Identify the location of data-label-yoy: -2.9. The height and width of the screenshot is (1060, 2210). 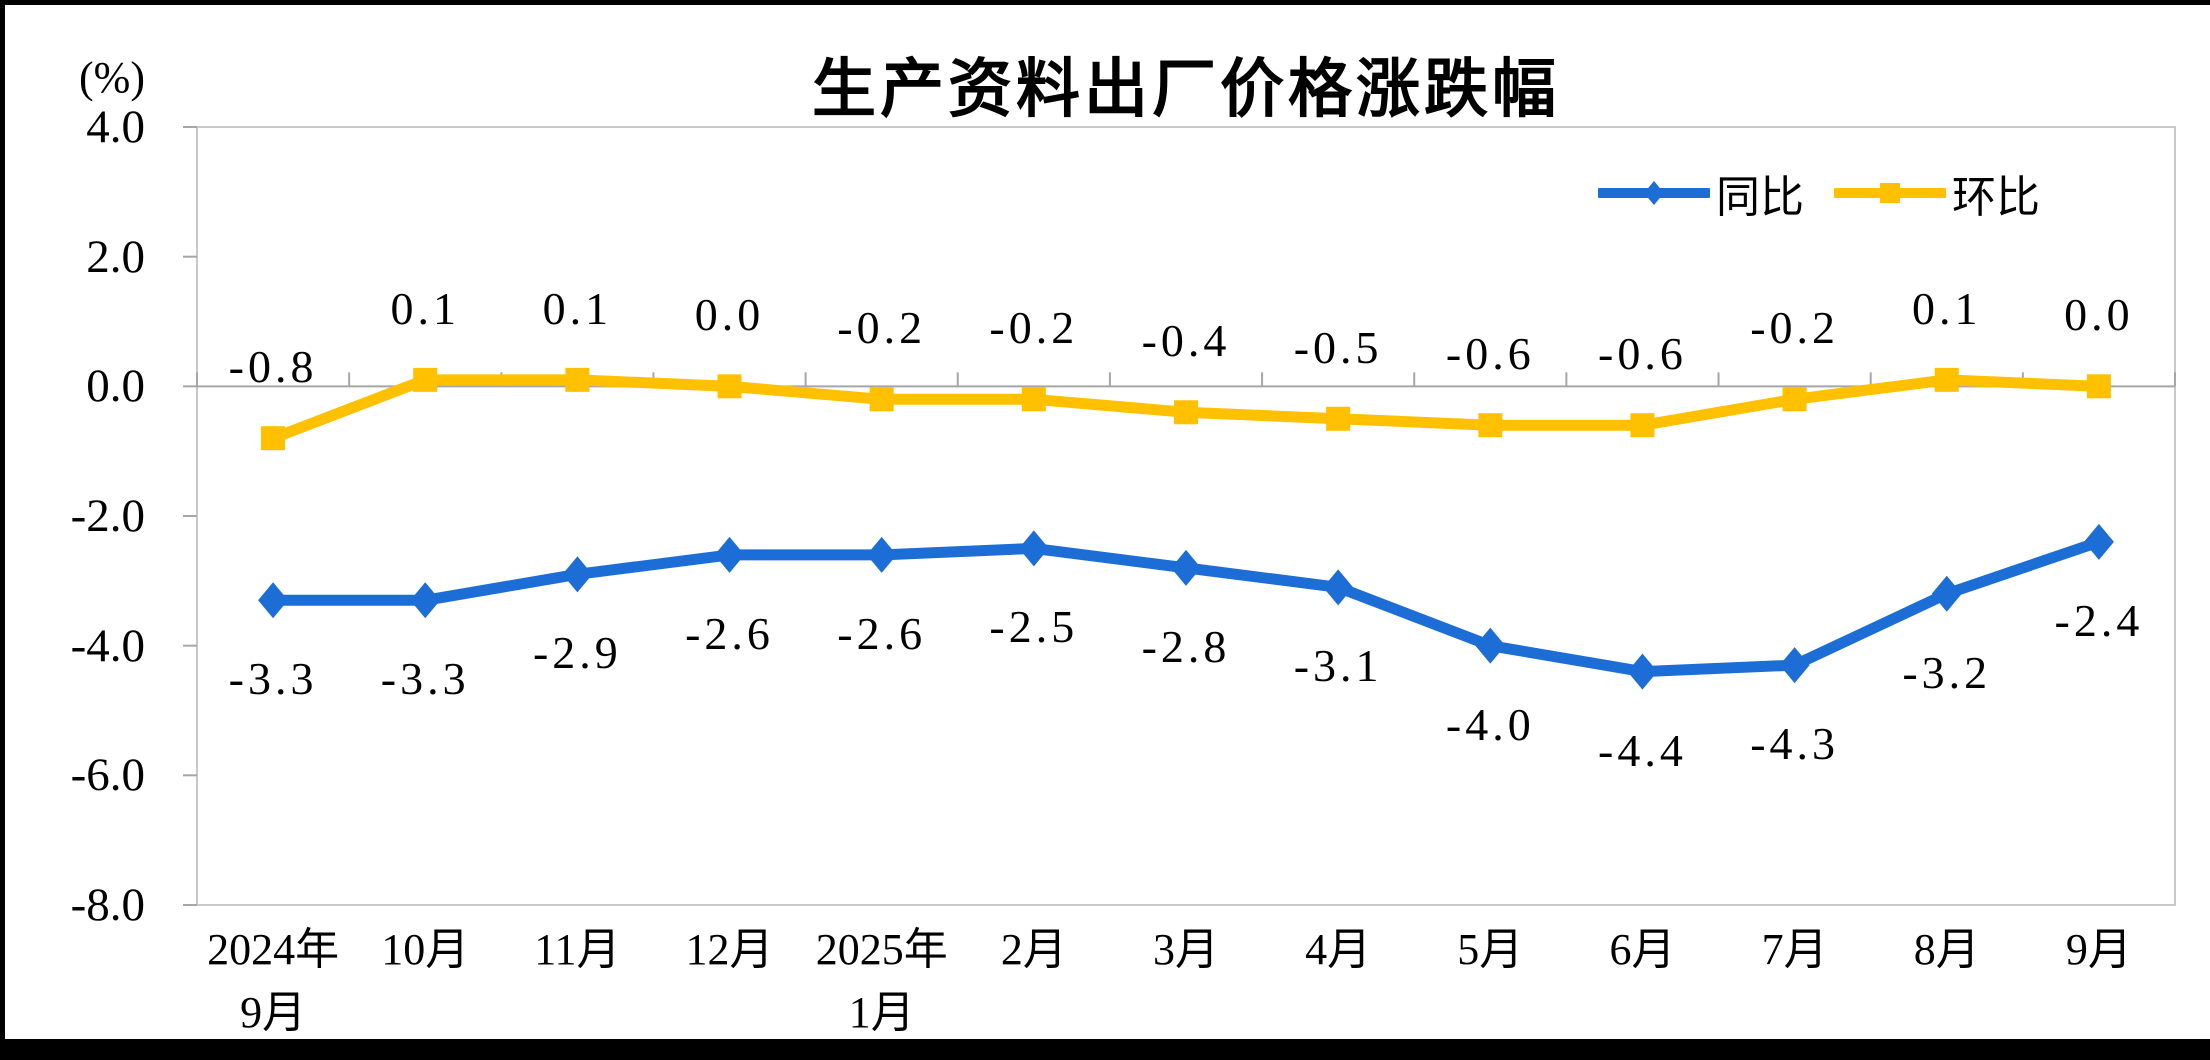
(577, 653).